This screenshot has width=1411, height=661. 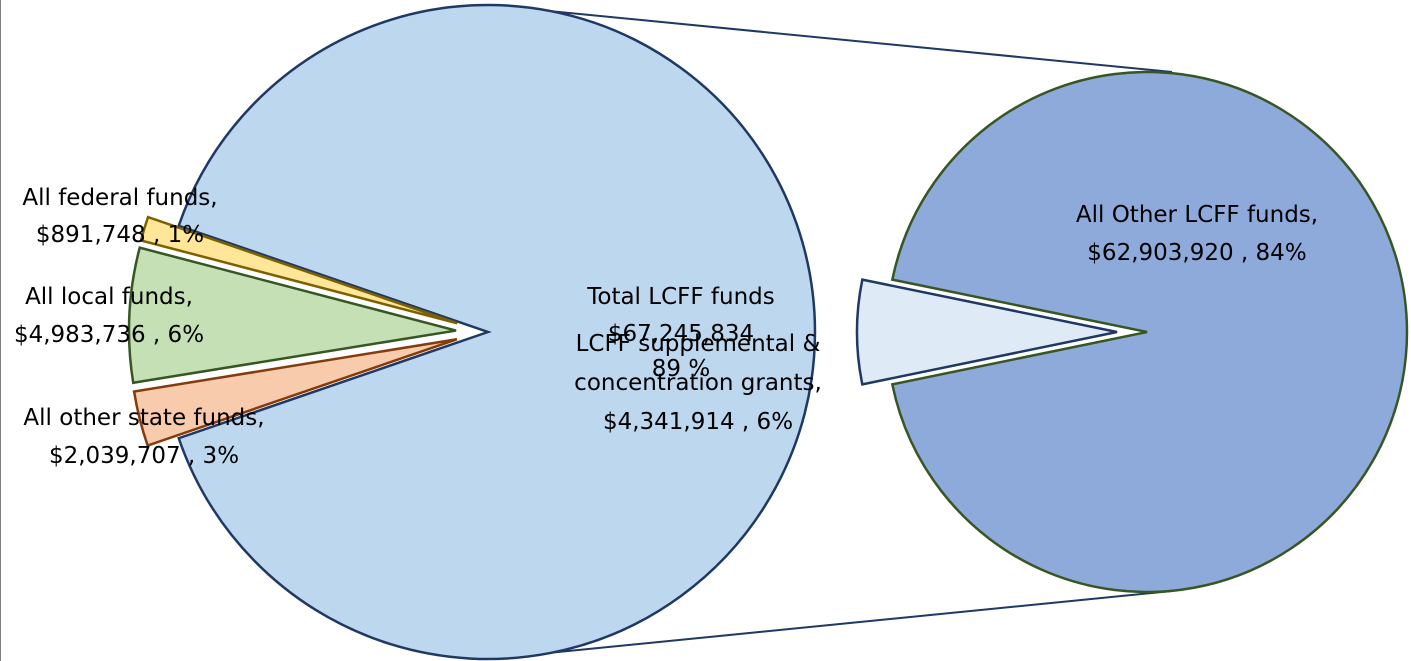 I want to click on label-lcff-total-value: $67,245,834, so click(x=681, y=334).